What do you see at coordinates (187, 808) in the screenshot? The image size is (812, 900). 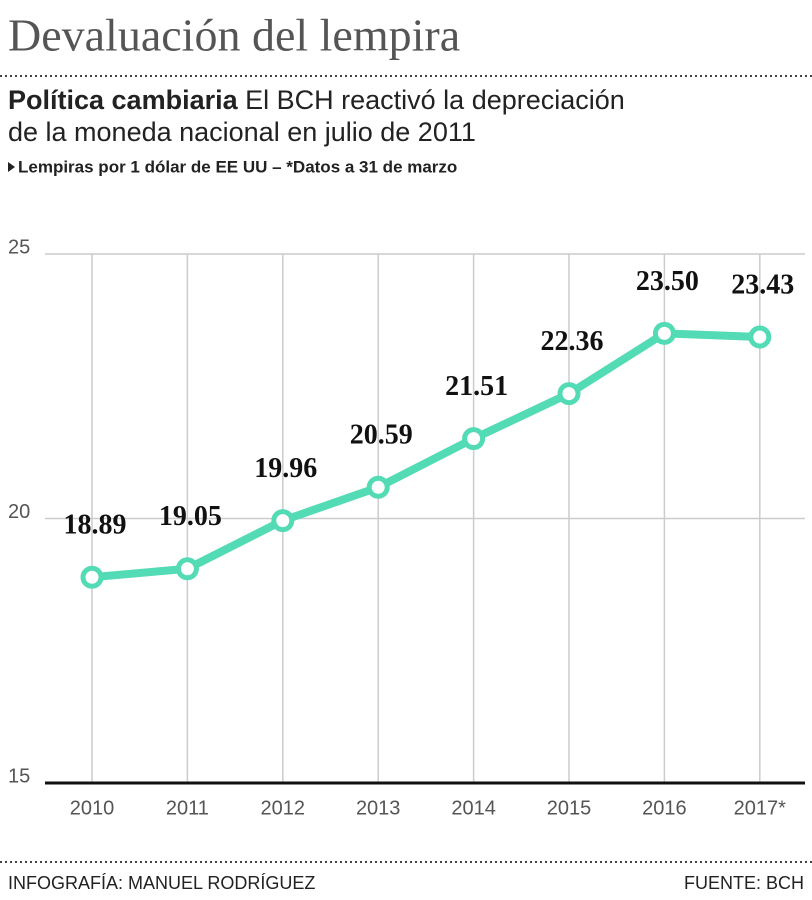 I see `x-tick-label: 2011` at bounding box center [187, 808].